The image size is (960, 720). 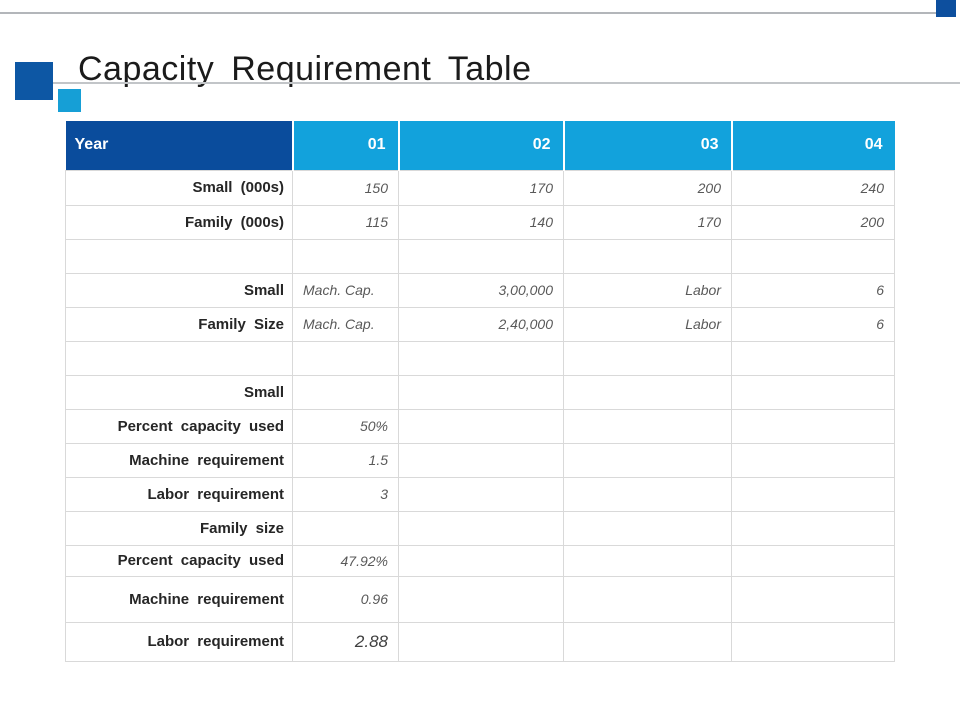 What do you see at coordinates (506, 83) in the screenshot?
I see `title-underline` at bounding box center [506, 83].